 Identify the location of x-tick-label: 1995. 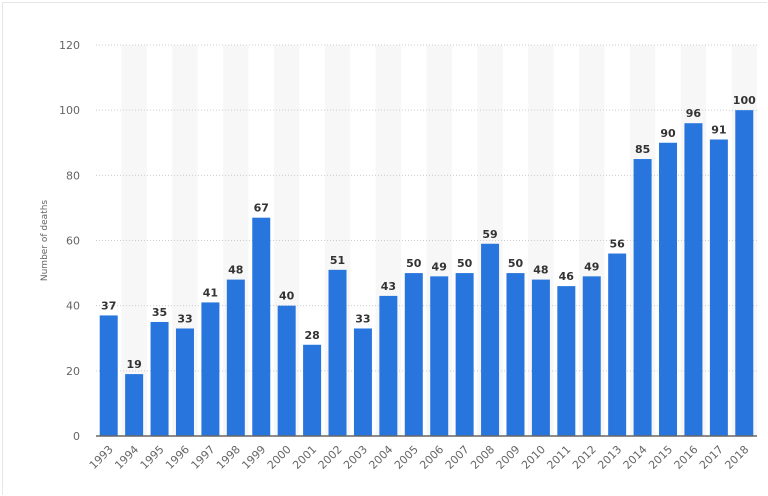
(152, 457).